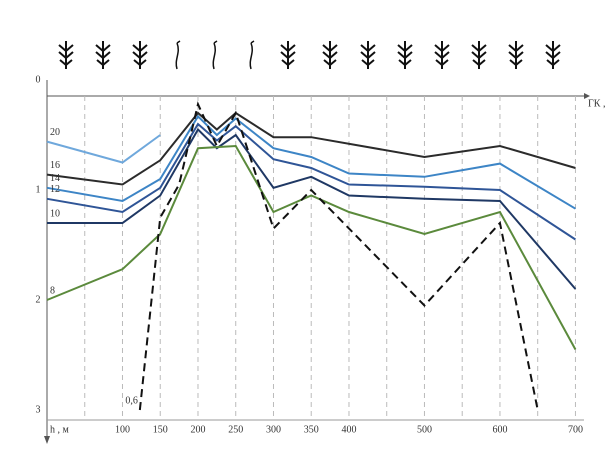 The width and height of the screenshot is (607, 466). I want to click on x-tick-label: 150, so click(160, 429).